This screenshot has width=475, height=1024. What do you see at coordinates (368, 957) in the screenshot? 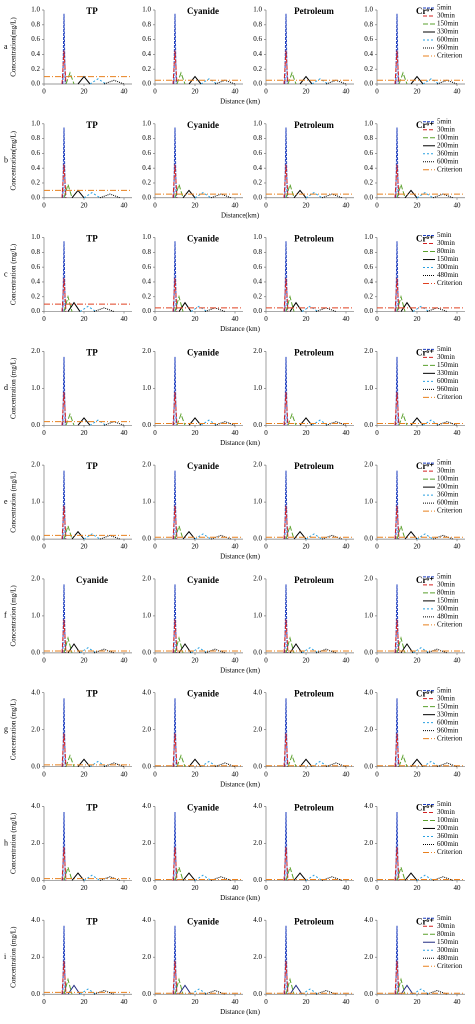
I see `y-tick-label: 2.0` at bounding box center [368, 957].